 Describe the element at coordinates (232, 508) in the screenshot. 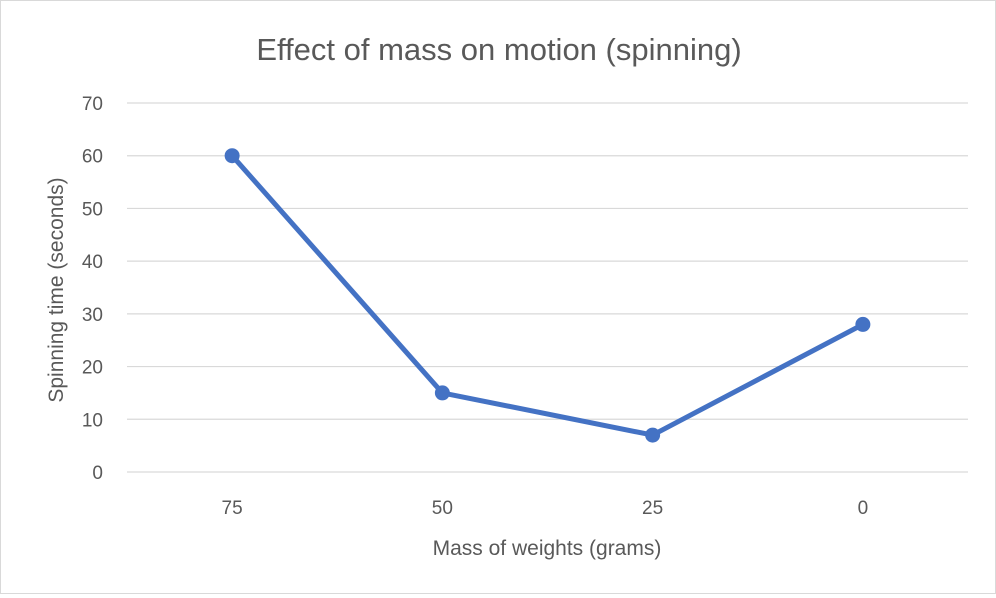

I see `x-tick-label: 75` at that location.